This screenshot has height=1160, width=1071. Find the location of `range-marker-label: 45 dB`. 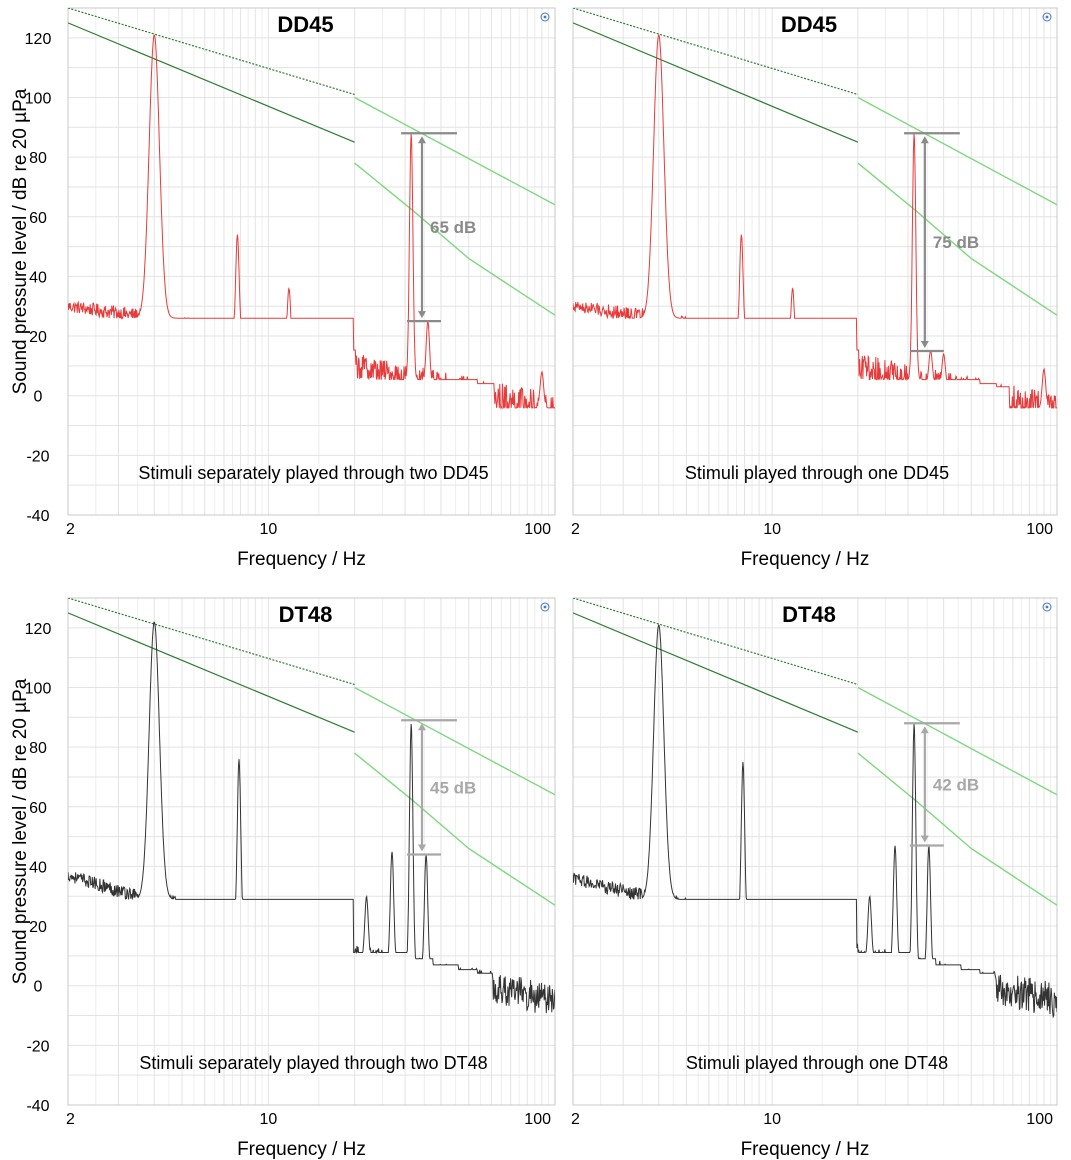

range-marker-label: 45 dB is located at coordinates (453, 787).